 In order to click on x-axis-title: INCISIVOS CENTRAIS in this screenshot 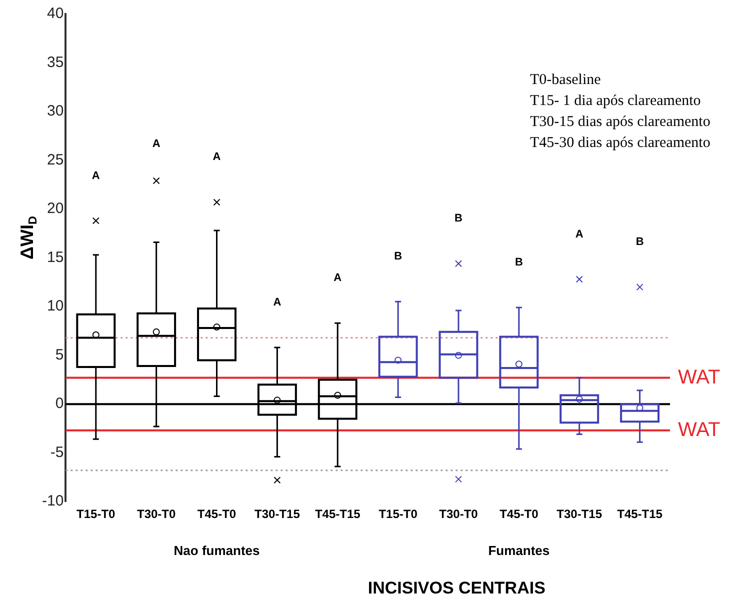, I will do `click(457, 588)`.